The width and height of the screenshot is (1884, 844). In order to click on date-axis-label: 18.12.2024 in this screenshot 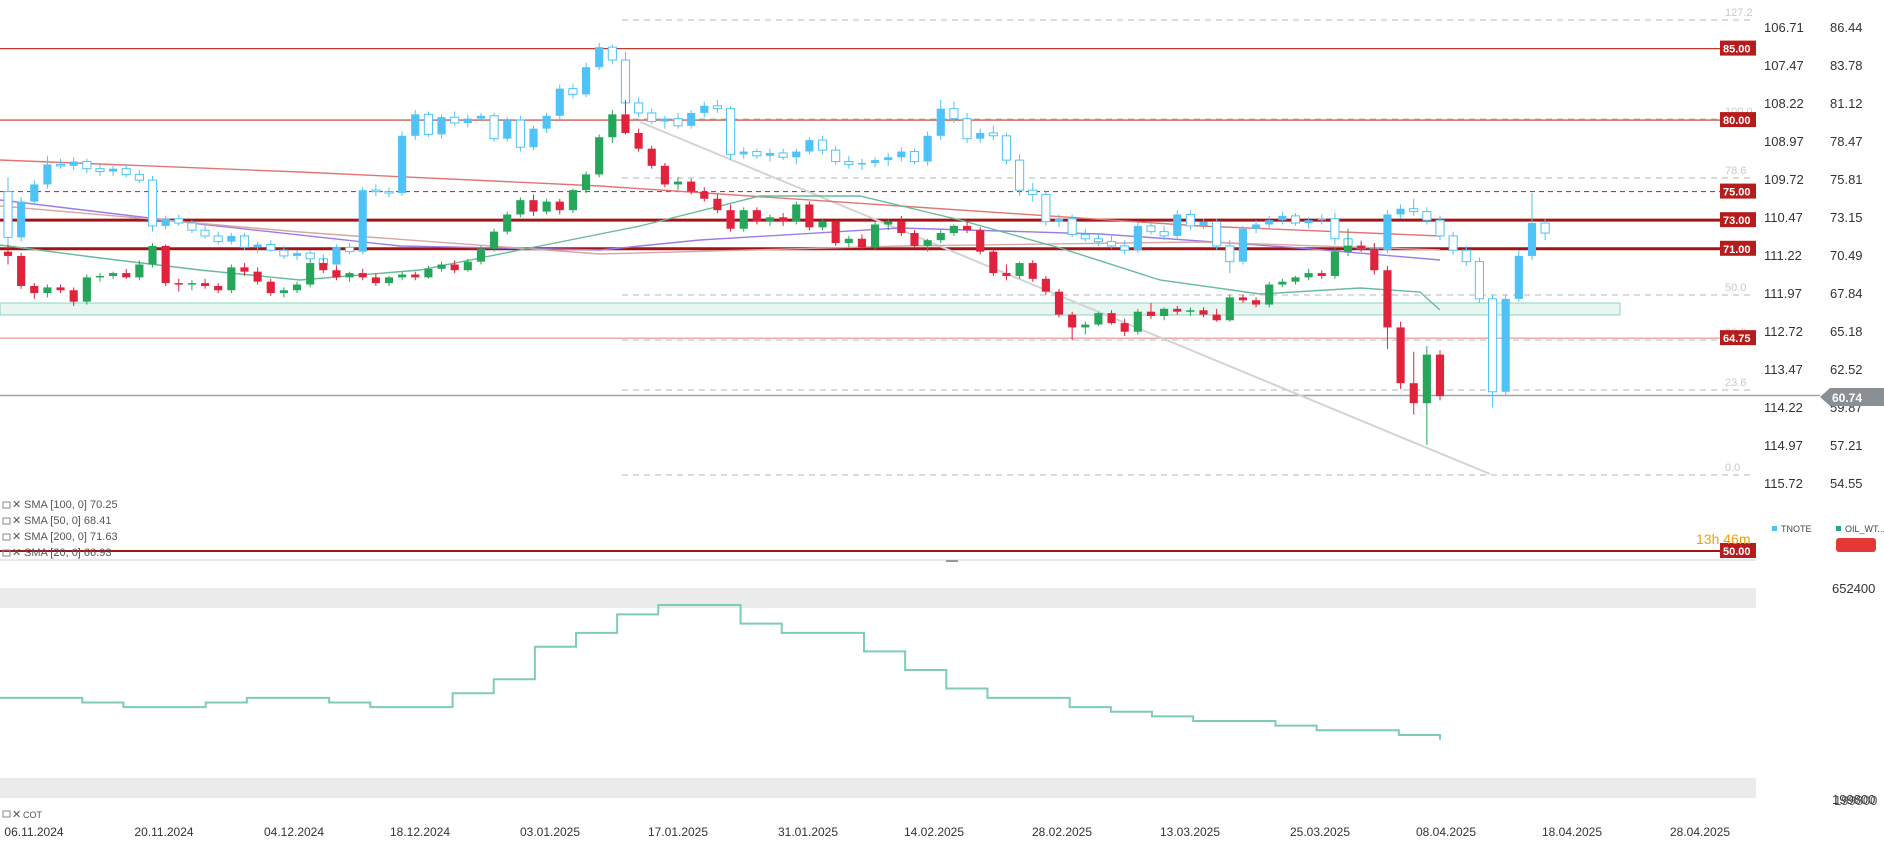, I will do `click(420, 832)`.